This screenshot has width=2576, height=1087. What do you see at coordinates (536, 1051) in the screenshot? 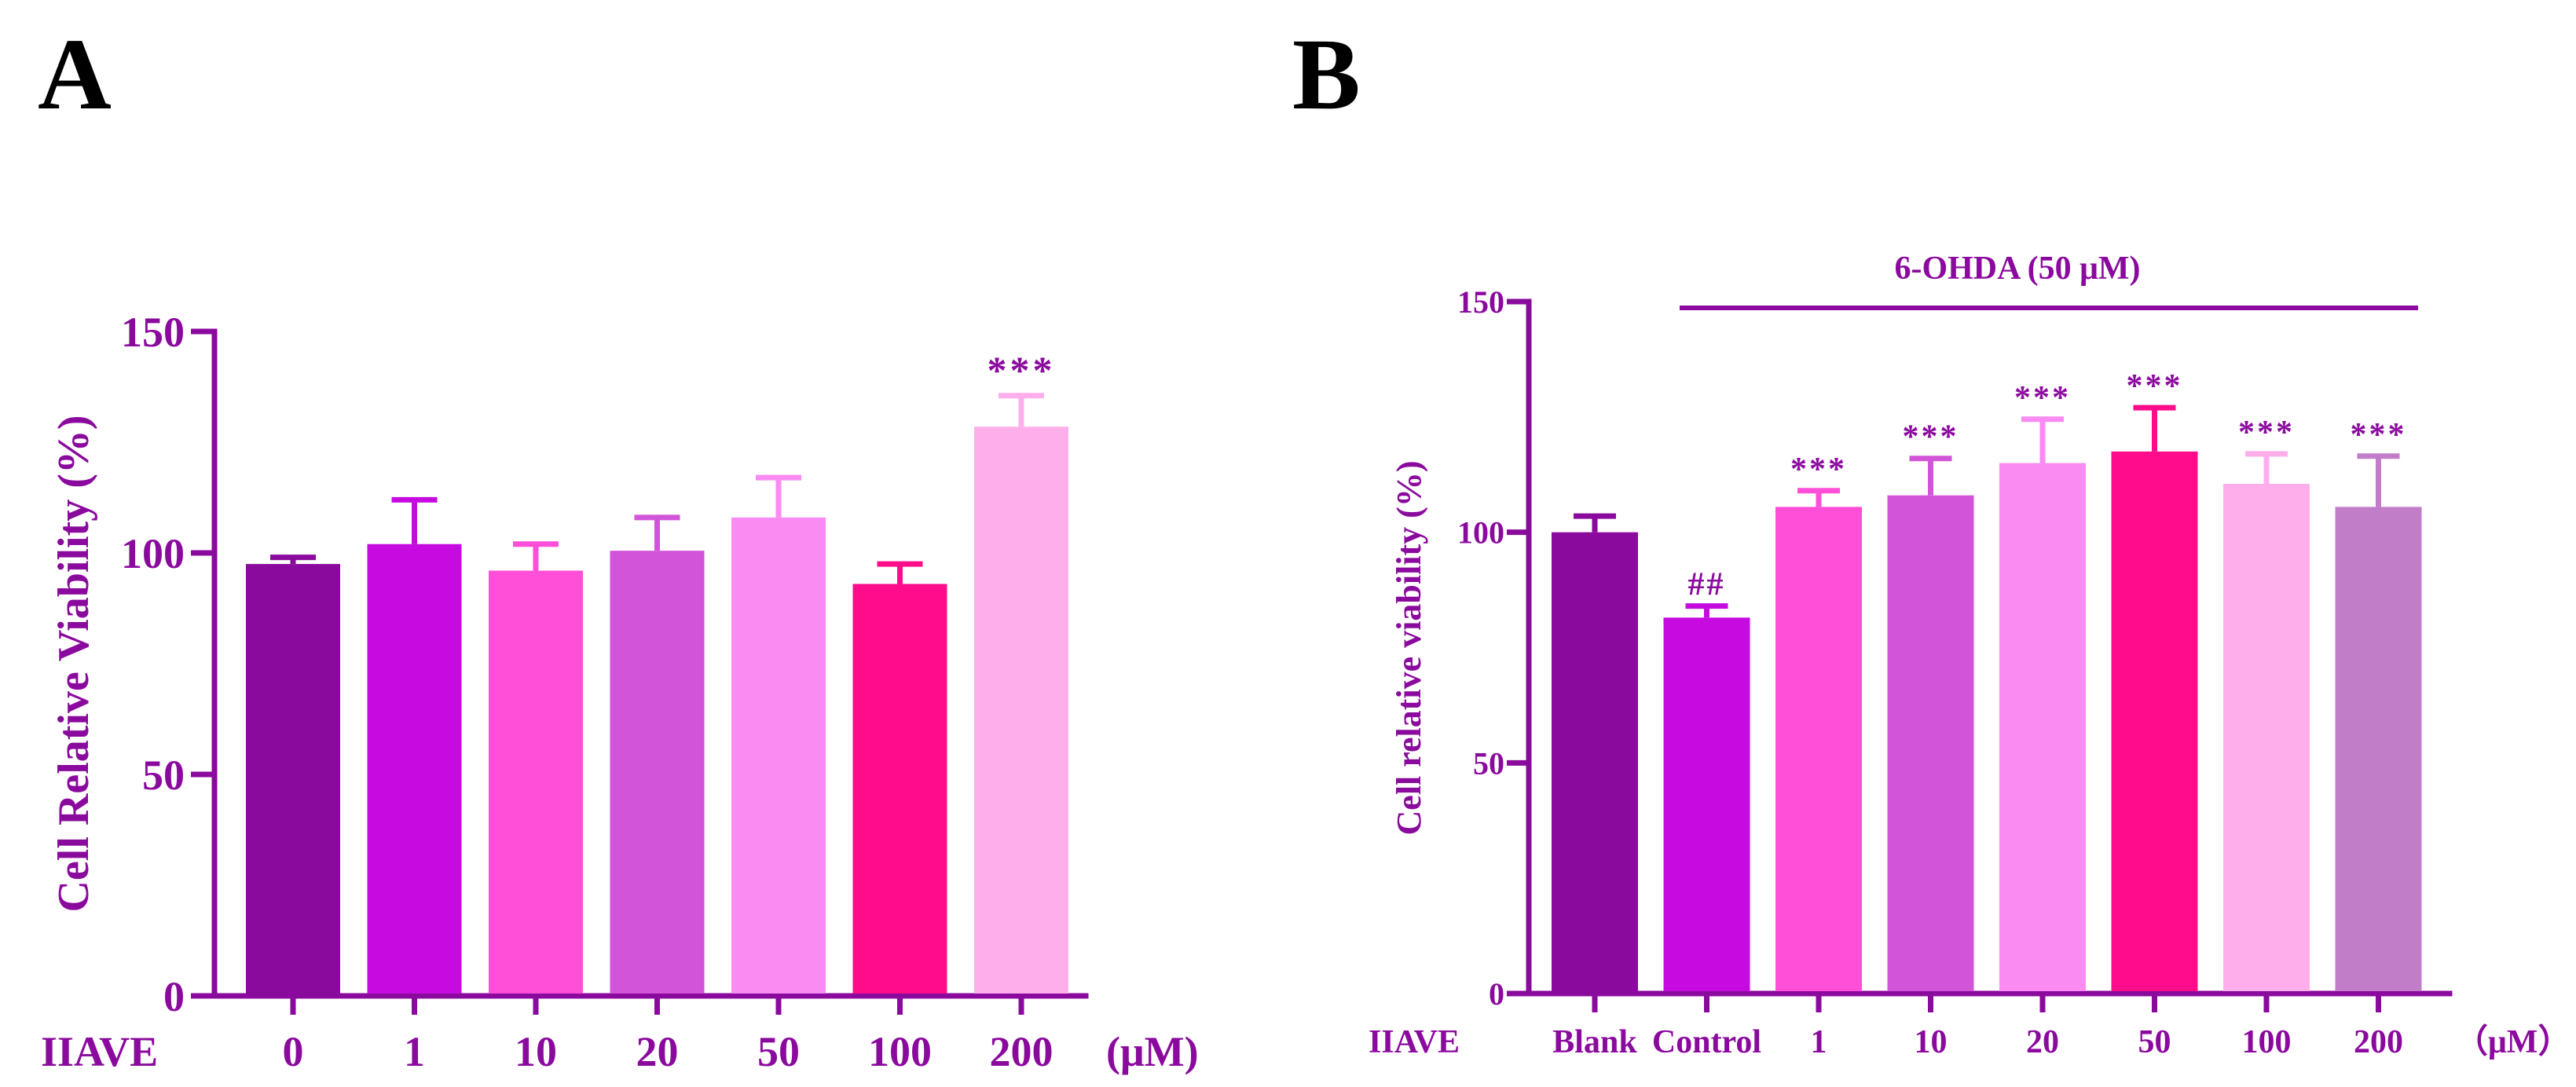
I see `panel-a-category-label: 10` at bounding box center [536, 1051].